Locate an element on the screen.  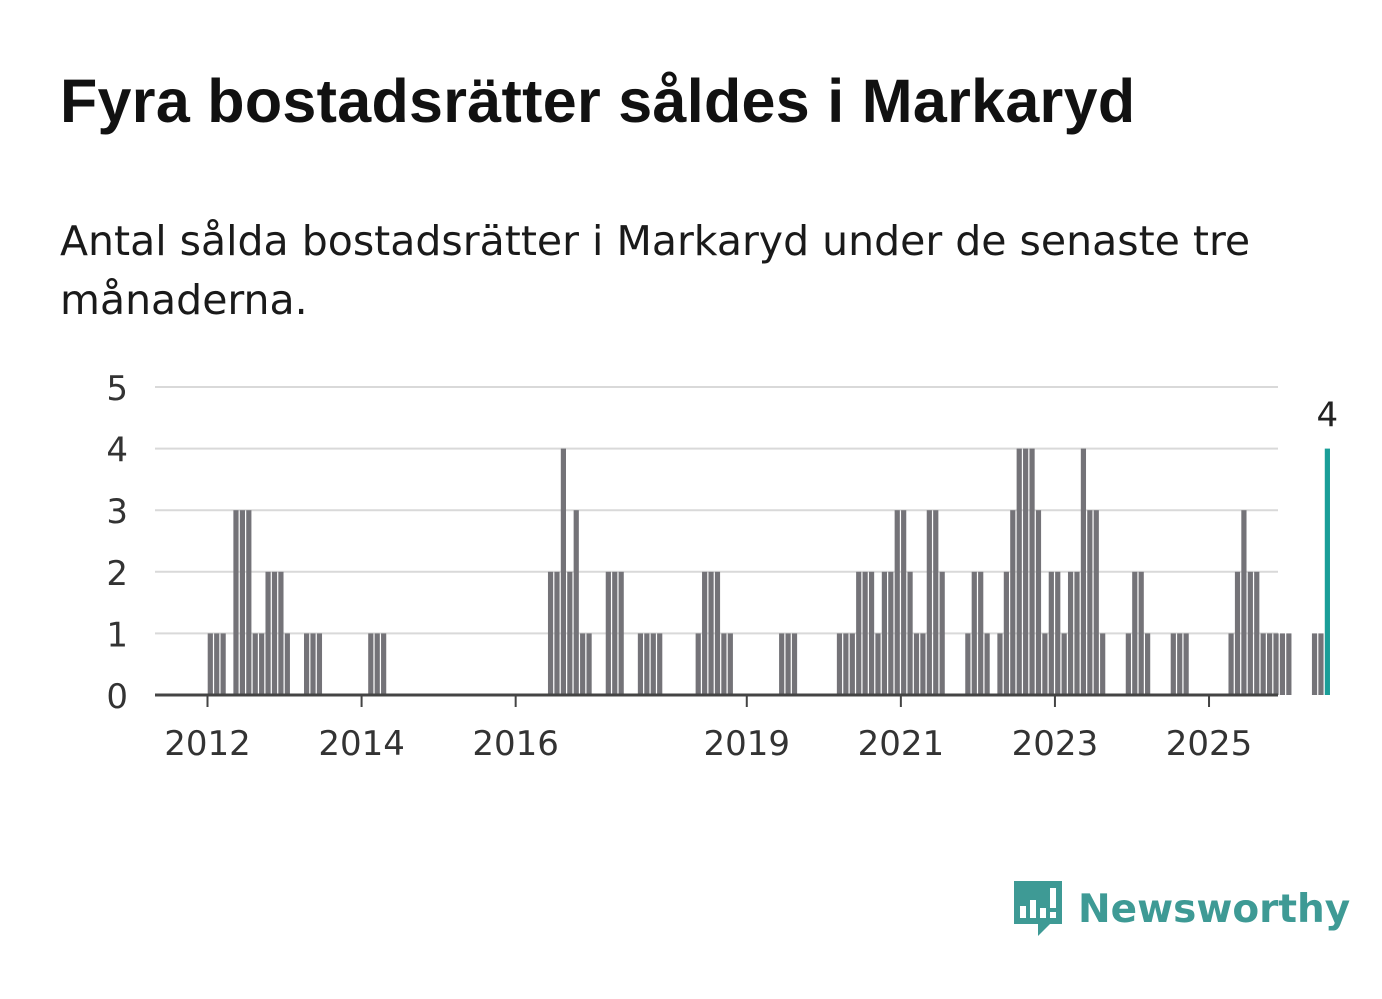
y-tick-label: 0 is located at coordinates (117, 697).